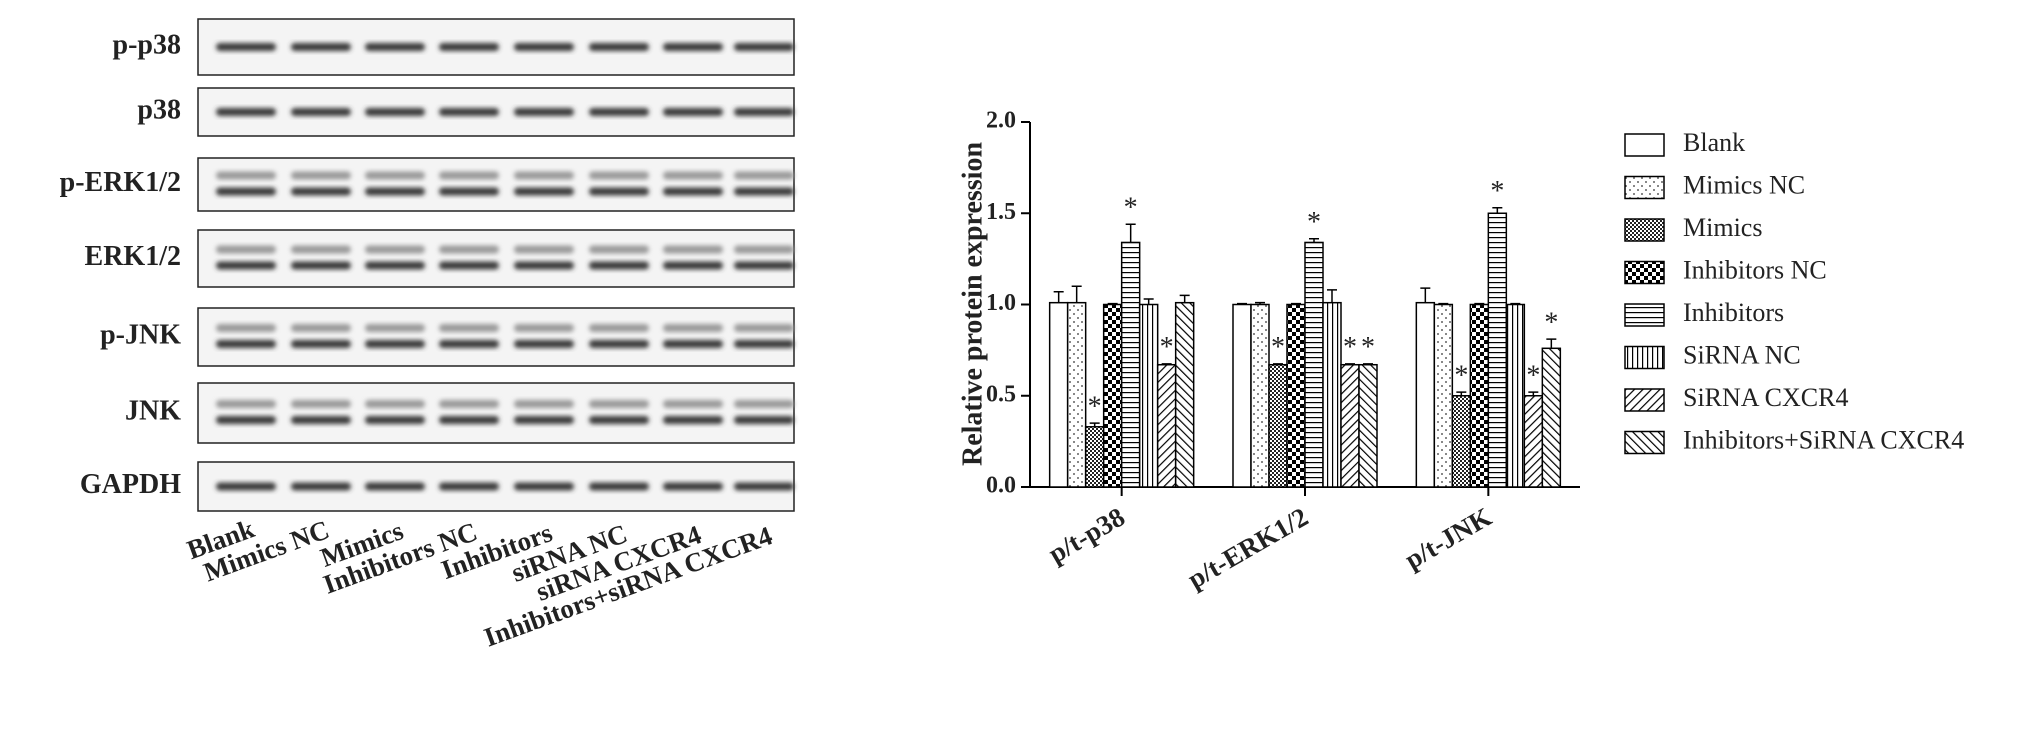 The height and width of the screenshot is (742, 2031). I want to click on legend-label: Mimics NC, so click(1744, 184).